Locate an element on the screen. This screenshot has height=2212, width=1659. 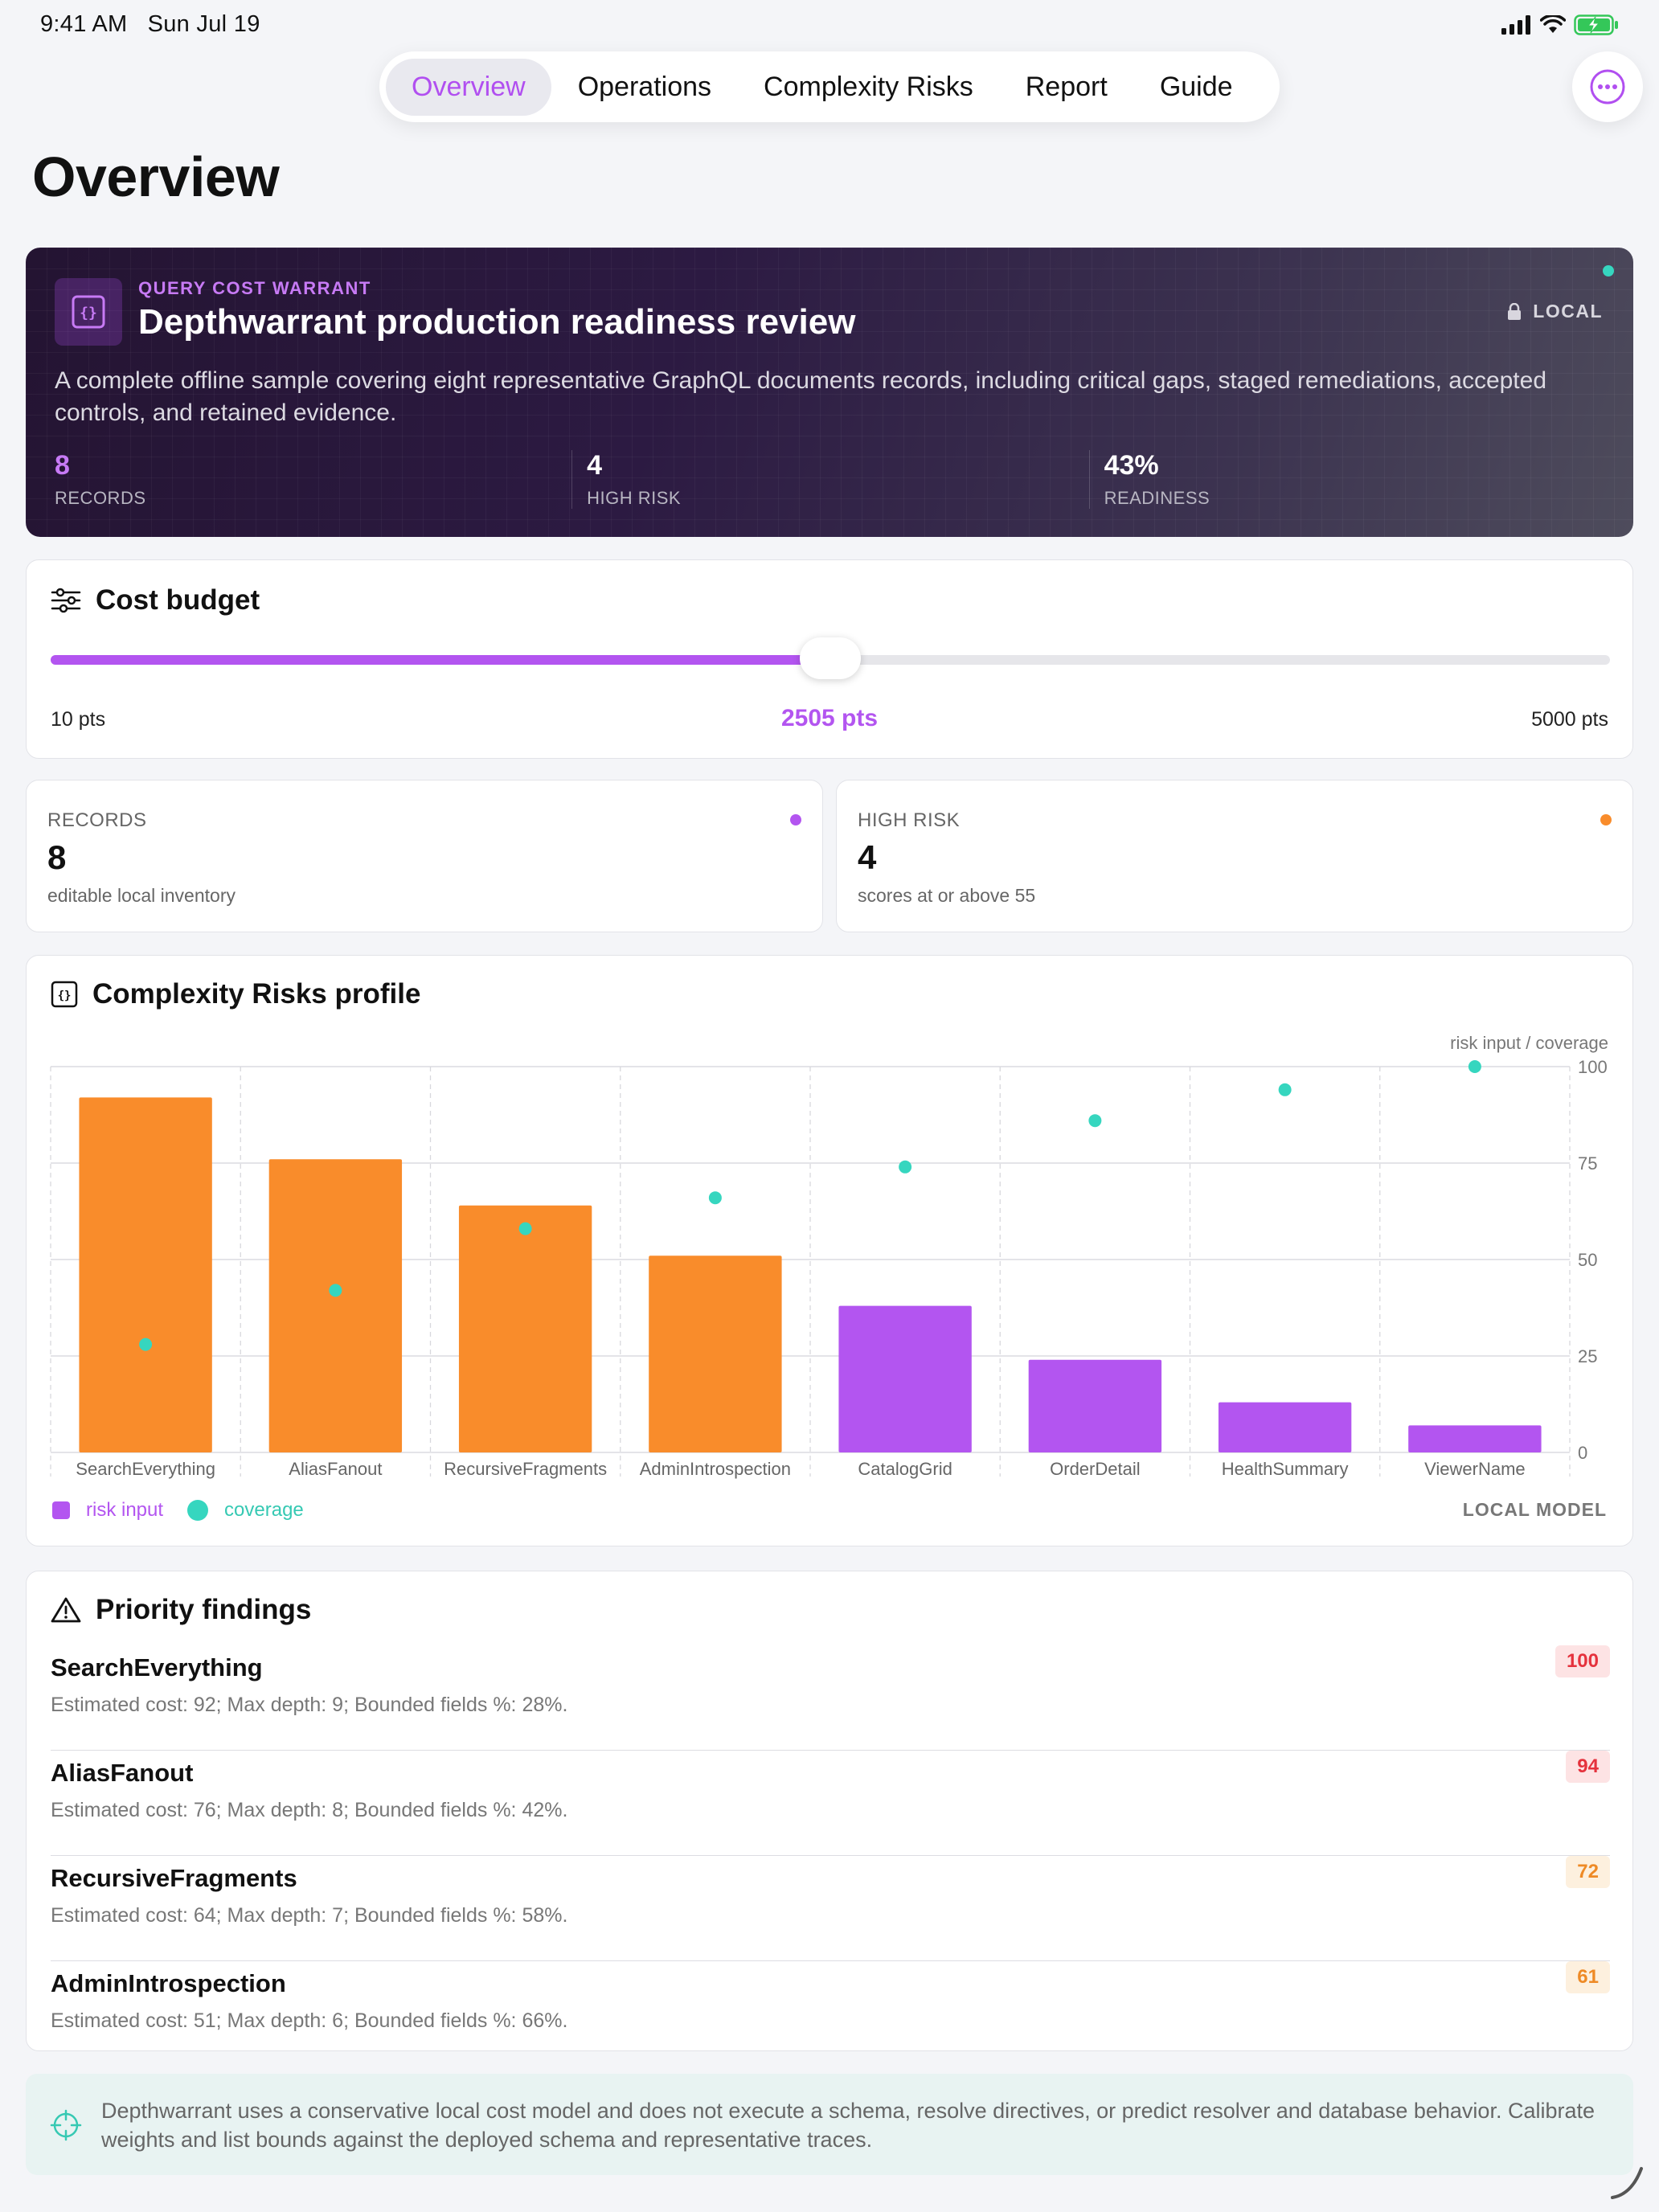
status-icons is located at coordinates (1560, 24).